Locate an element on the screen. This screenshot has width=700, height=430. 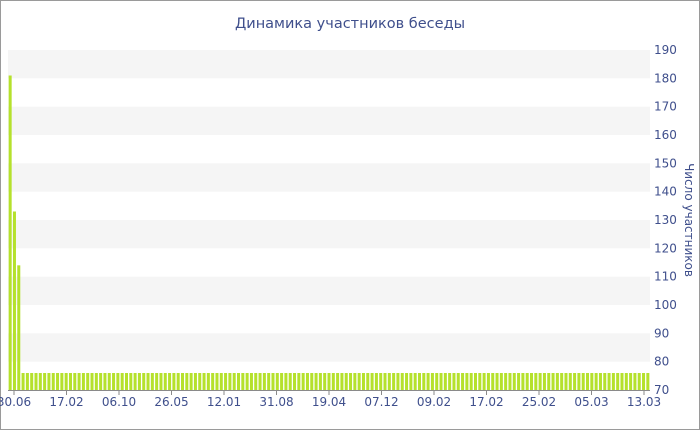
y-tick-label: 90 is located at coordinates (661, 333).